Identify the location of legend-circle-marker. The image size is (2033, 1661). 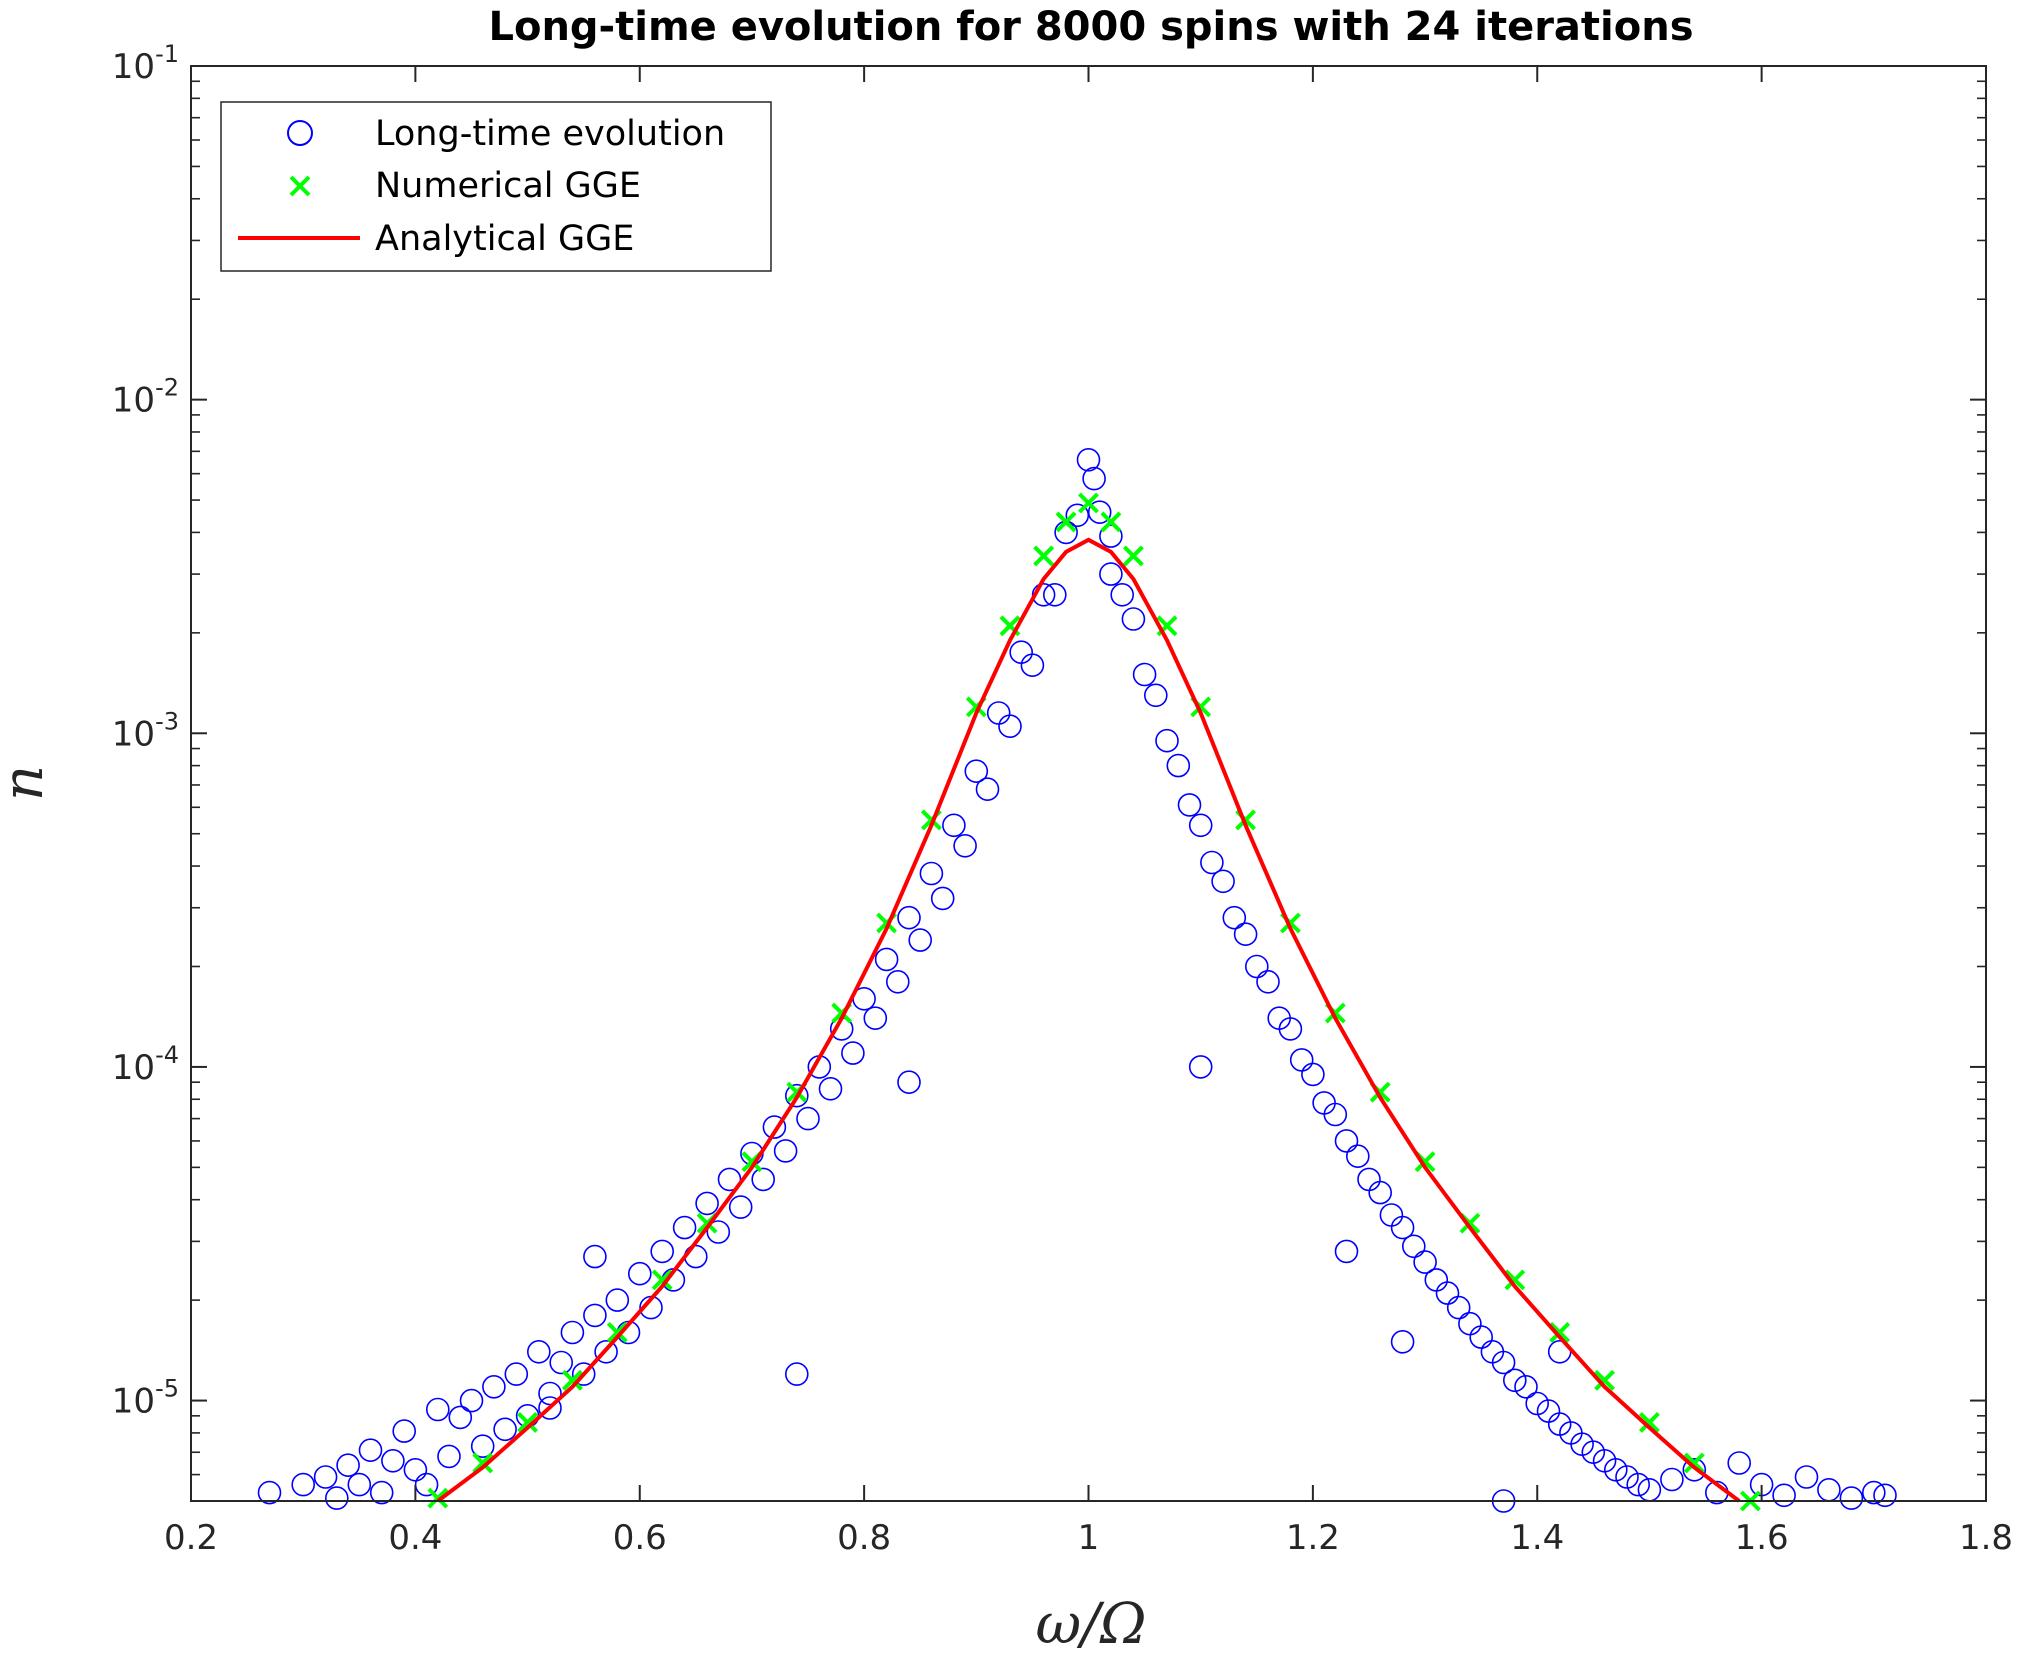
(300, 133).